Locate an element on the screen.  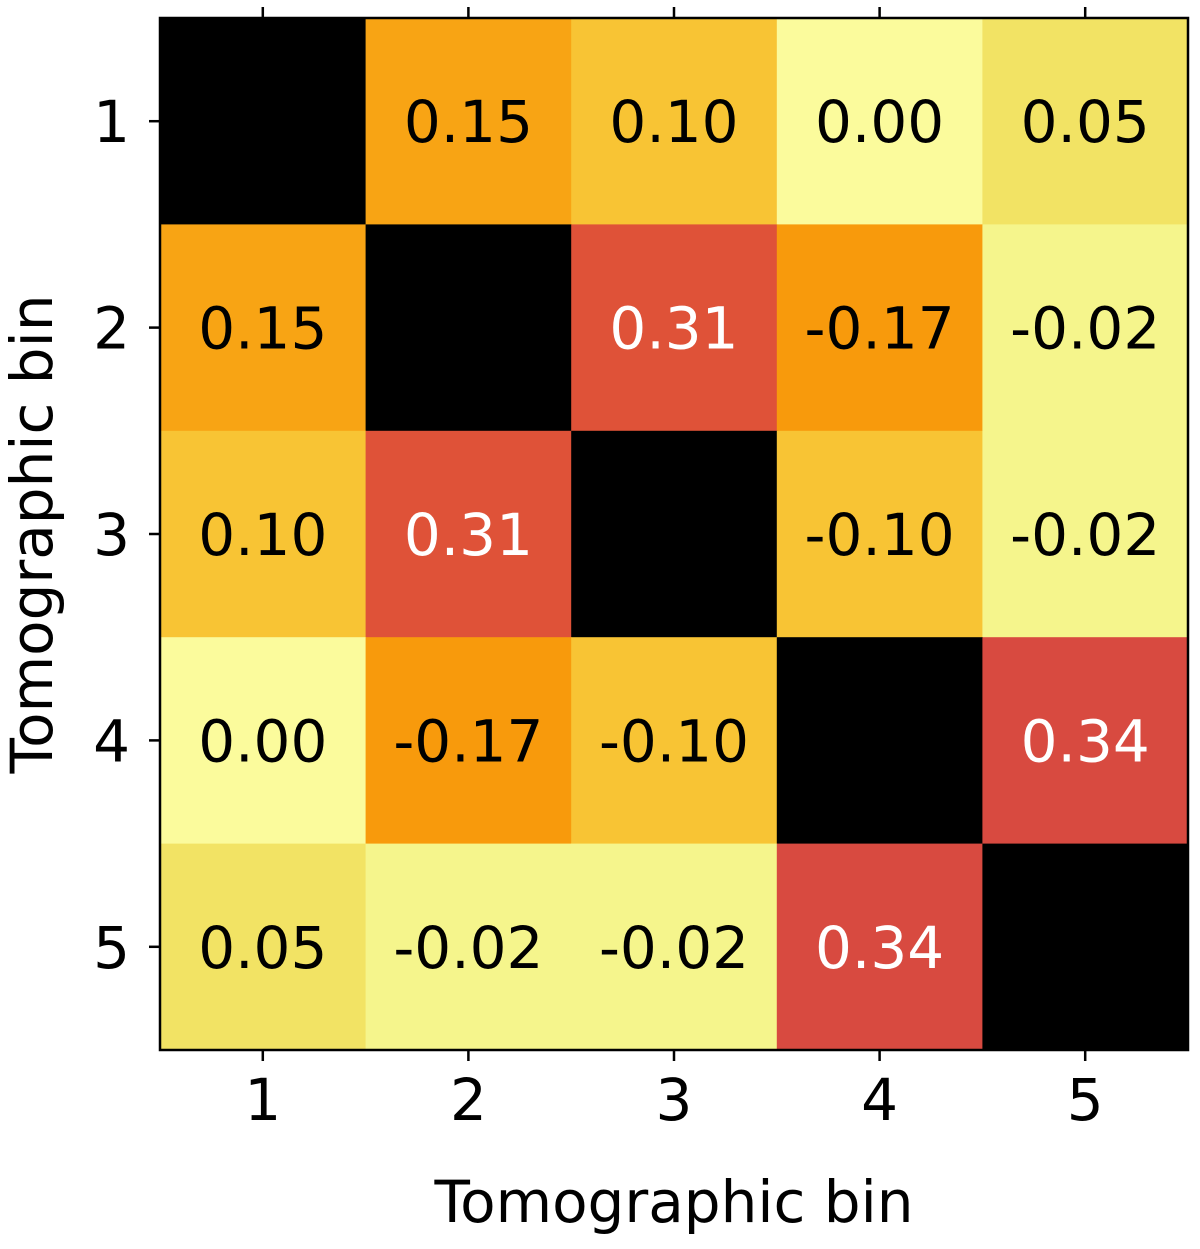
y-axis-title: Tomographic bin is located at coordinates (33, 535).